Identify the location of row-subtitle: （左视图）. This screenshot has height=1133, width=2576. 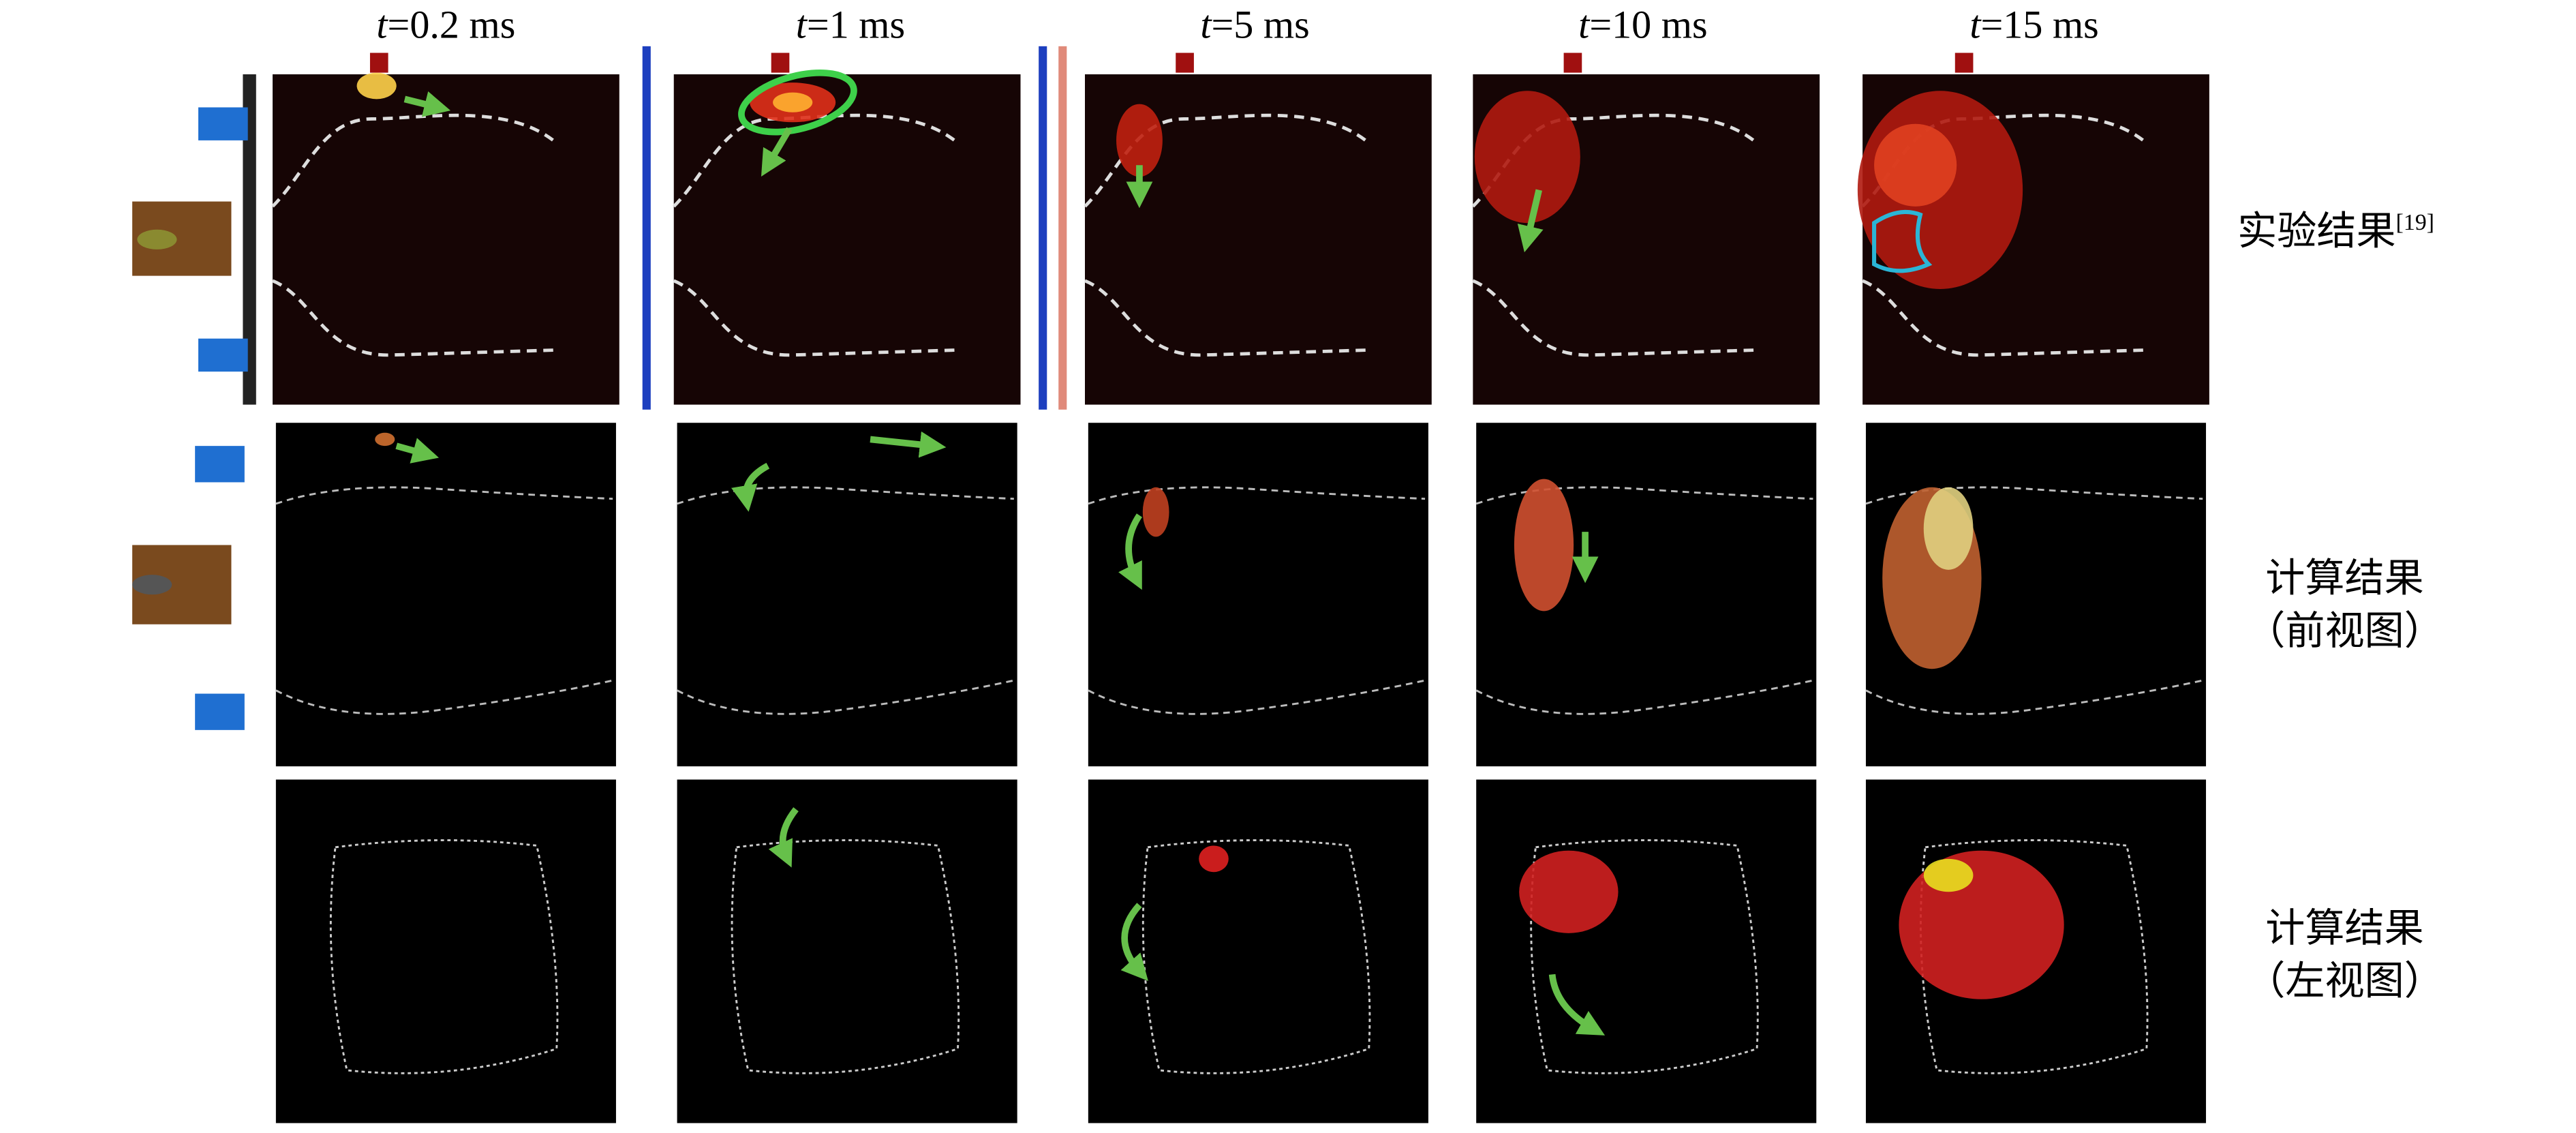
(2344, 980).